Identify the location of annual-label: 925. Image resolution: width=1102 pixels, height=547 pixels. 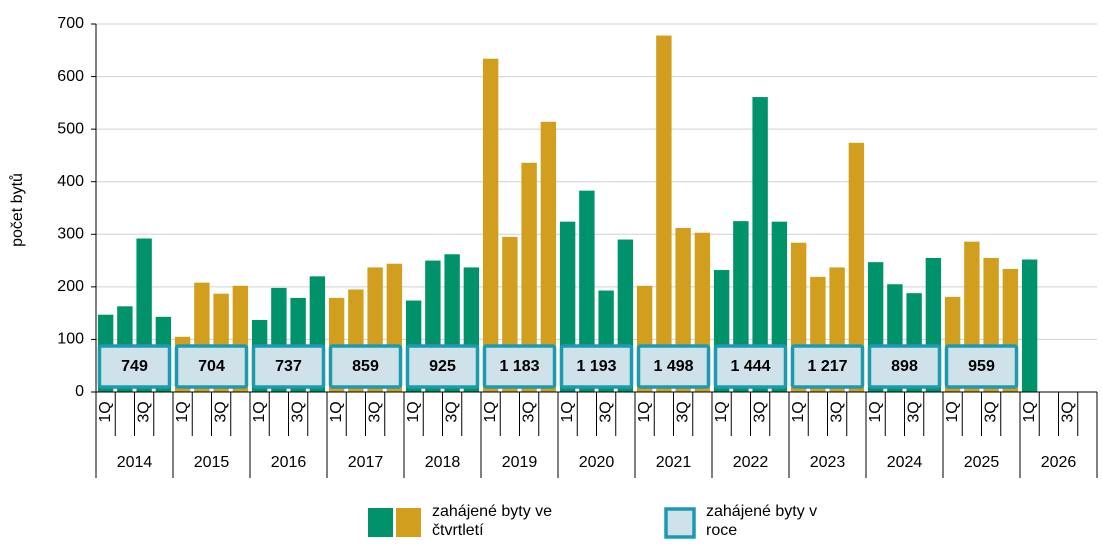
(442, 366).